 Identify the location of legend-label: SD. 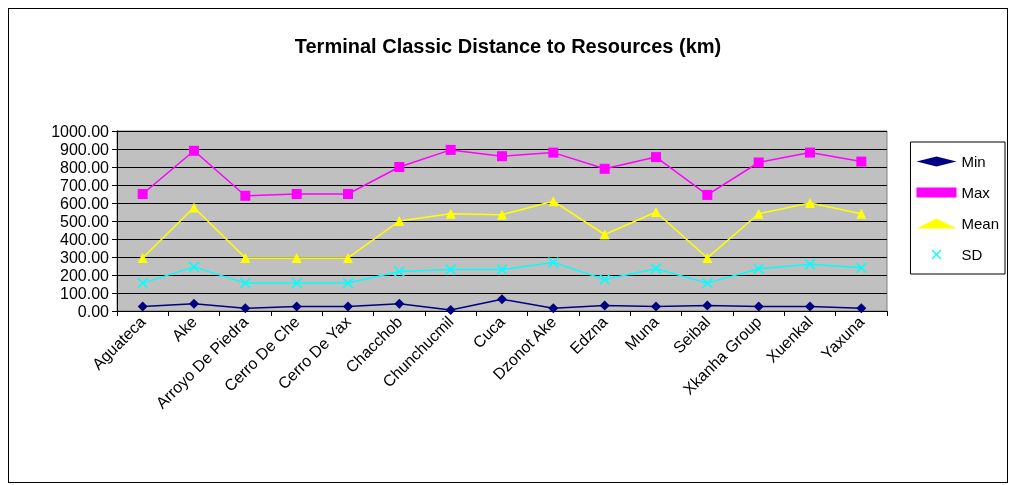
(972, 254).